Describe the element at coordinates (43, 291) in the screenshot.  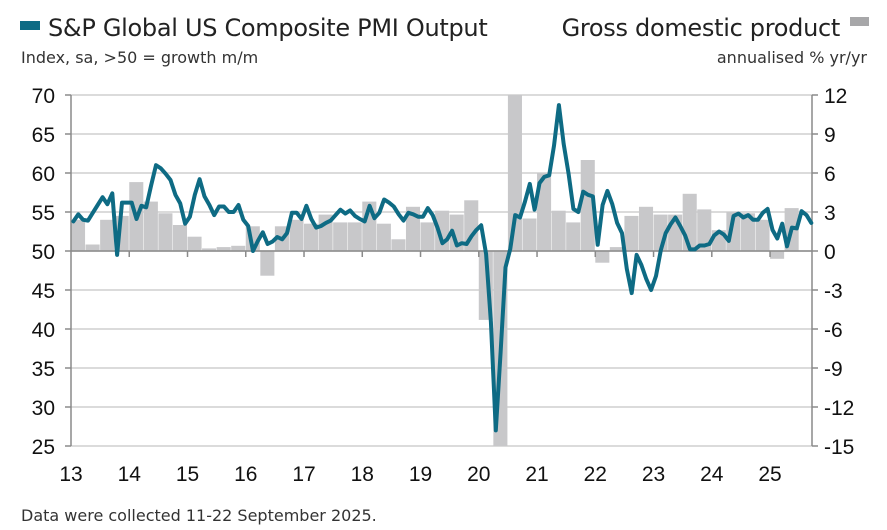
I see `left-tick-label: 45` at that location.